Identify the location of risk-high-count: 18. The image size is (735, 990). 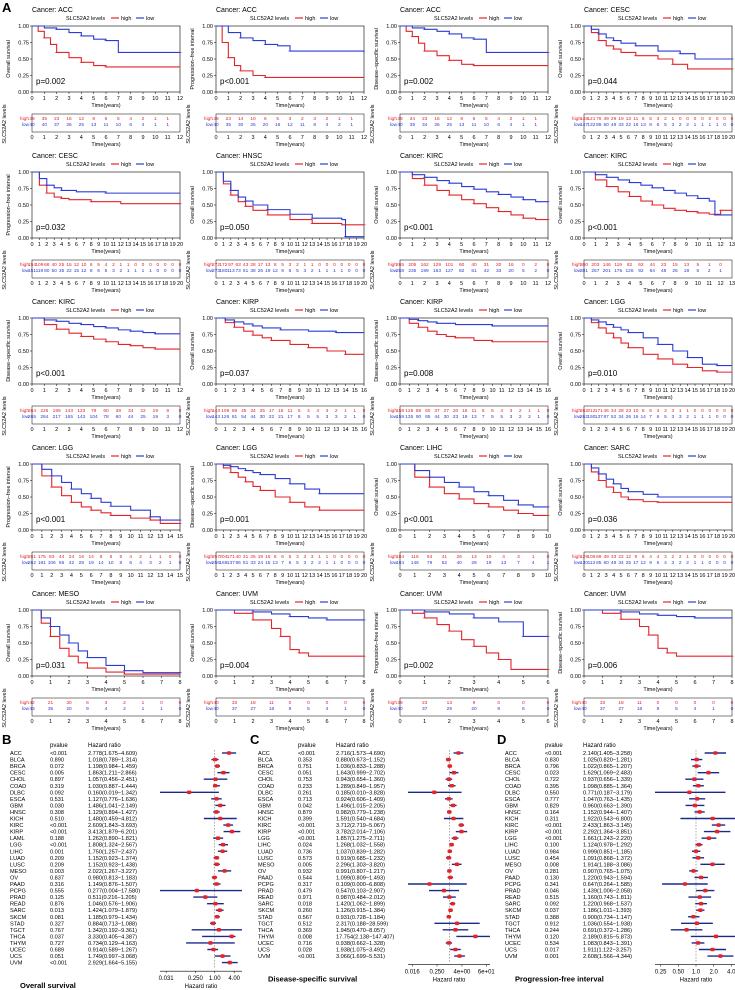
(253, 703).